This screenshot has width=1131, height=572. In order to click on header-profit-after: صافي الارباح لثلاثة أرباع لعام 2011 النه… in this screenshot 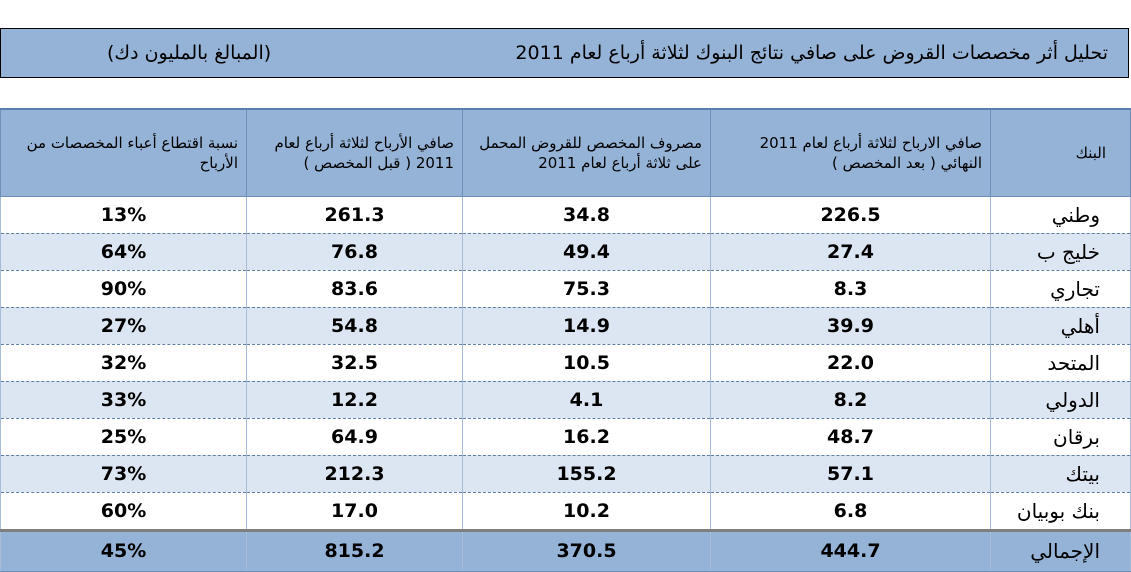, I will do `click(850, 152)`.